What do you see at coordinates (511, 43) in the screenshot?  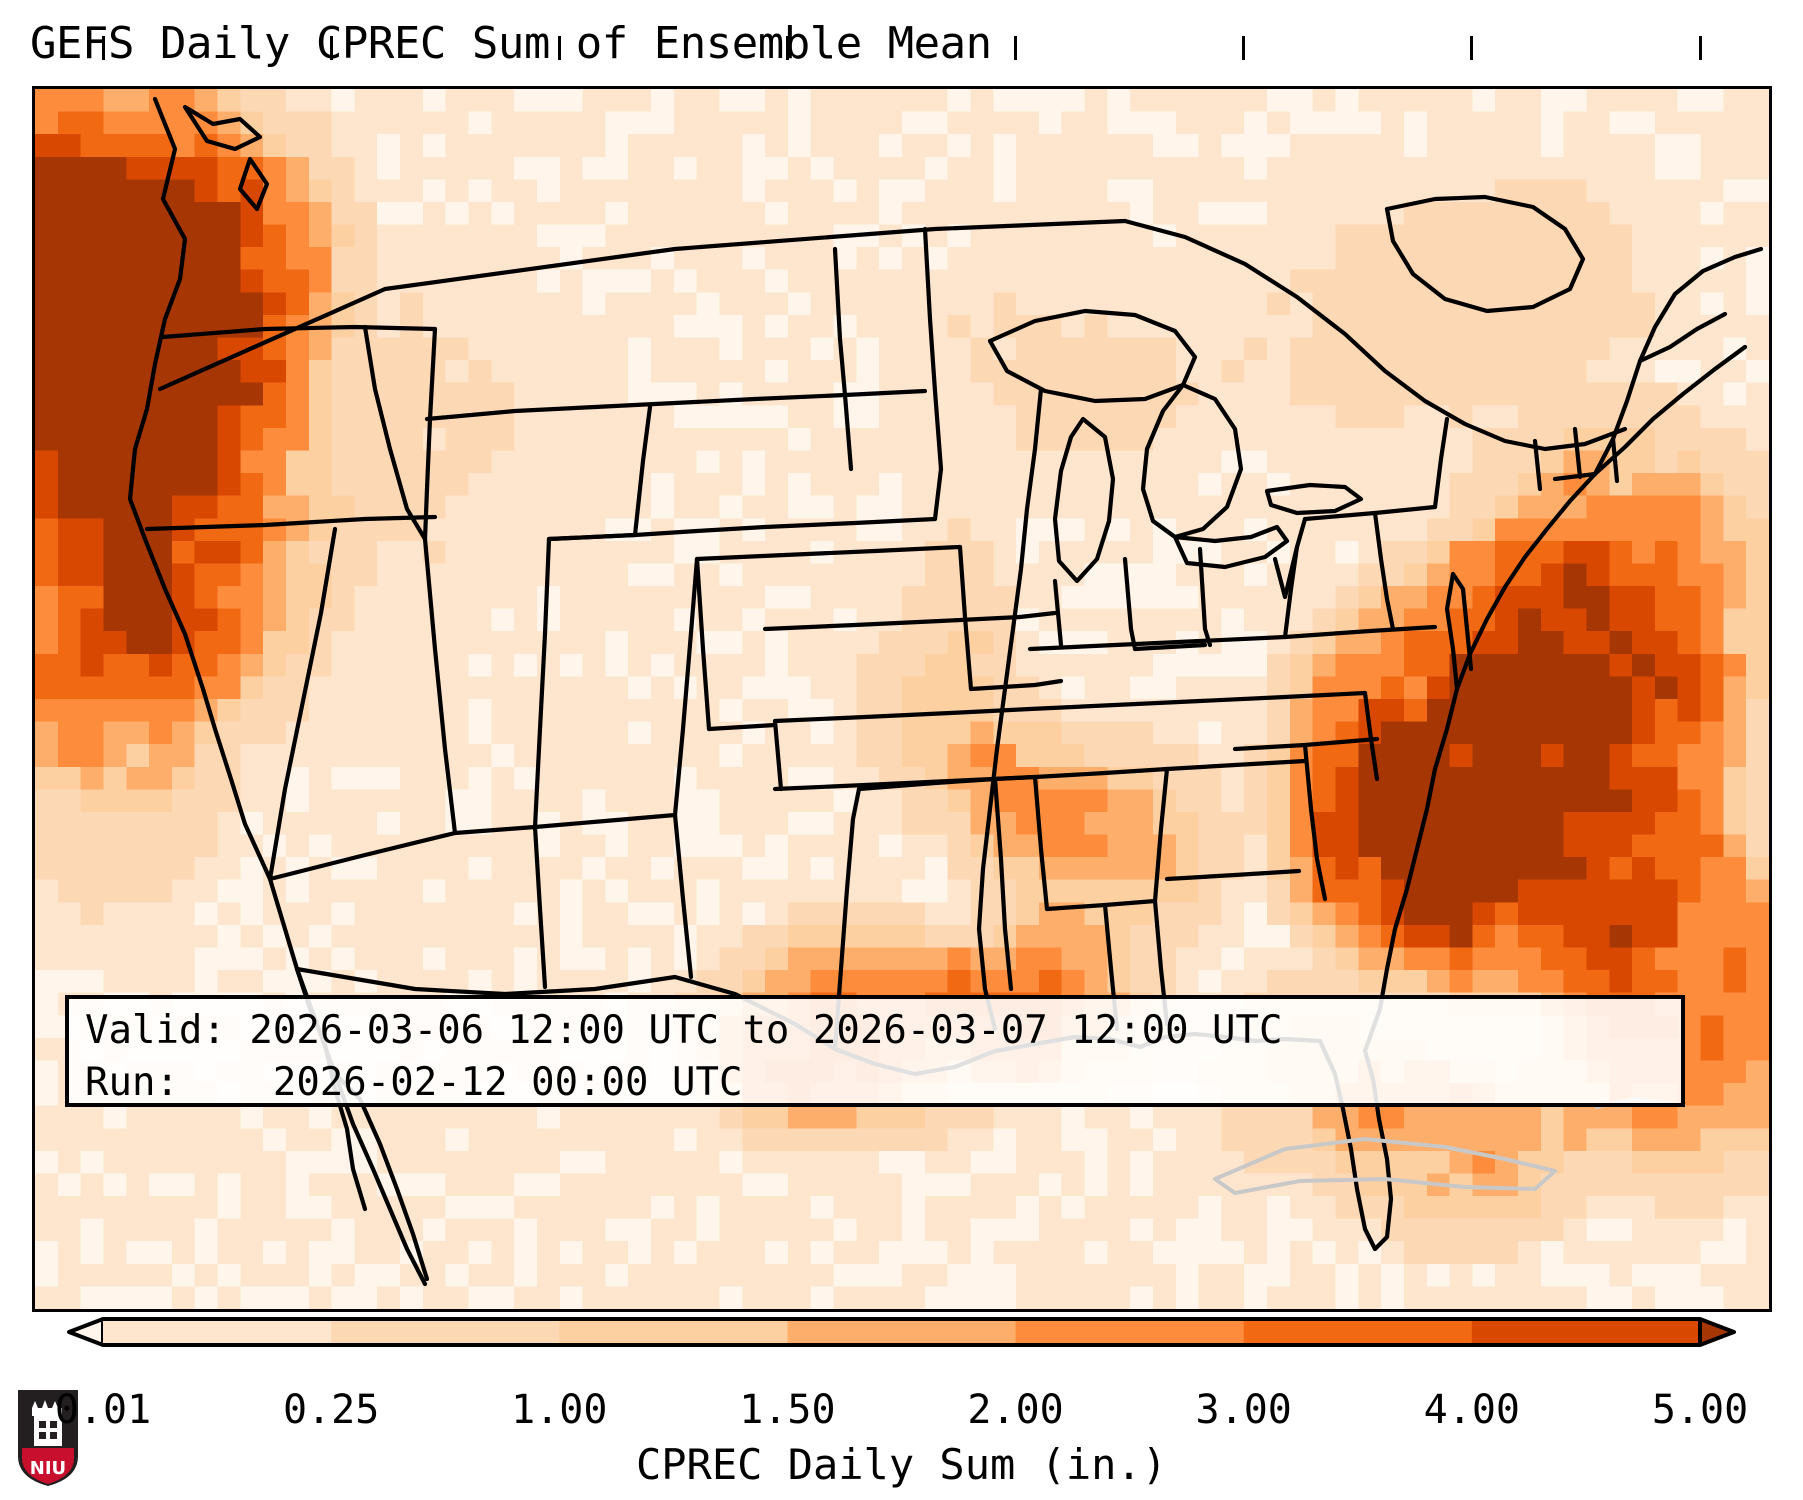 I see `page-title: GEFS Daily CPREC Sum of Ensemble Mean` at bounding box center [511, 43].